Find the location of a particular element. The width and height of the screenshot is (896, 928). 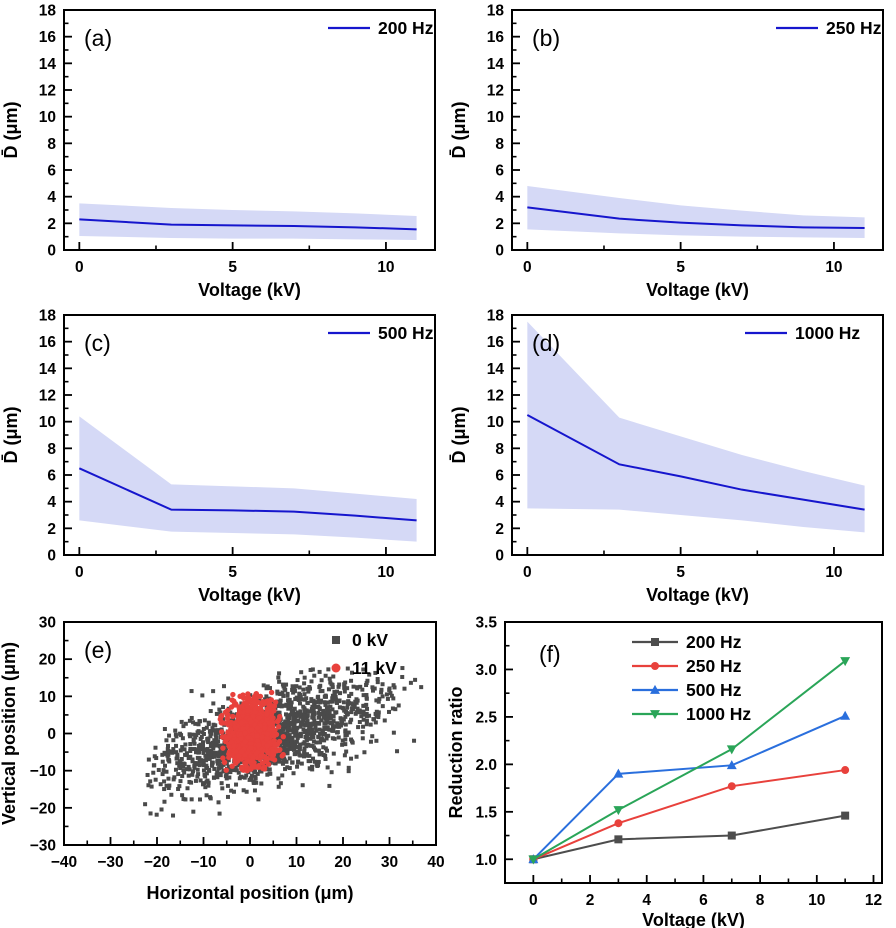

y-axis-label: Reduction ratio is located at coordinates (457, 752).